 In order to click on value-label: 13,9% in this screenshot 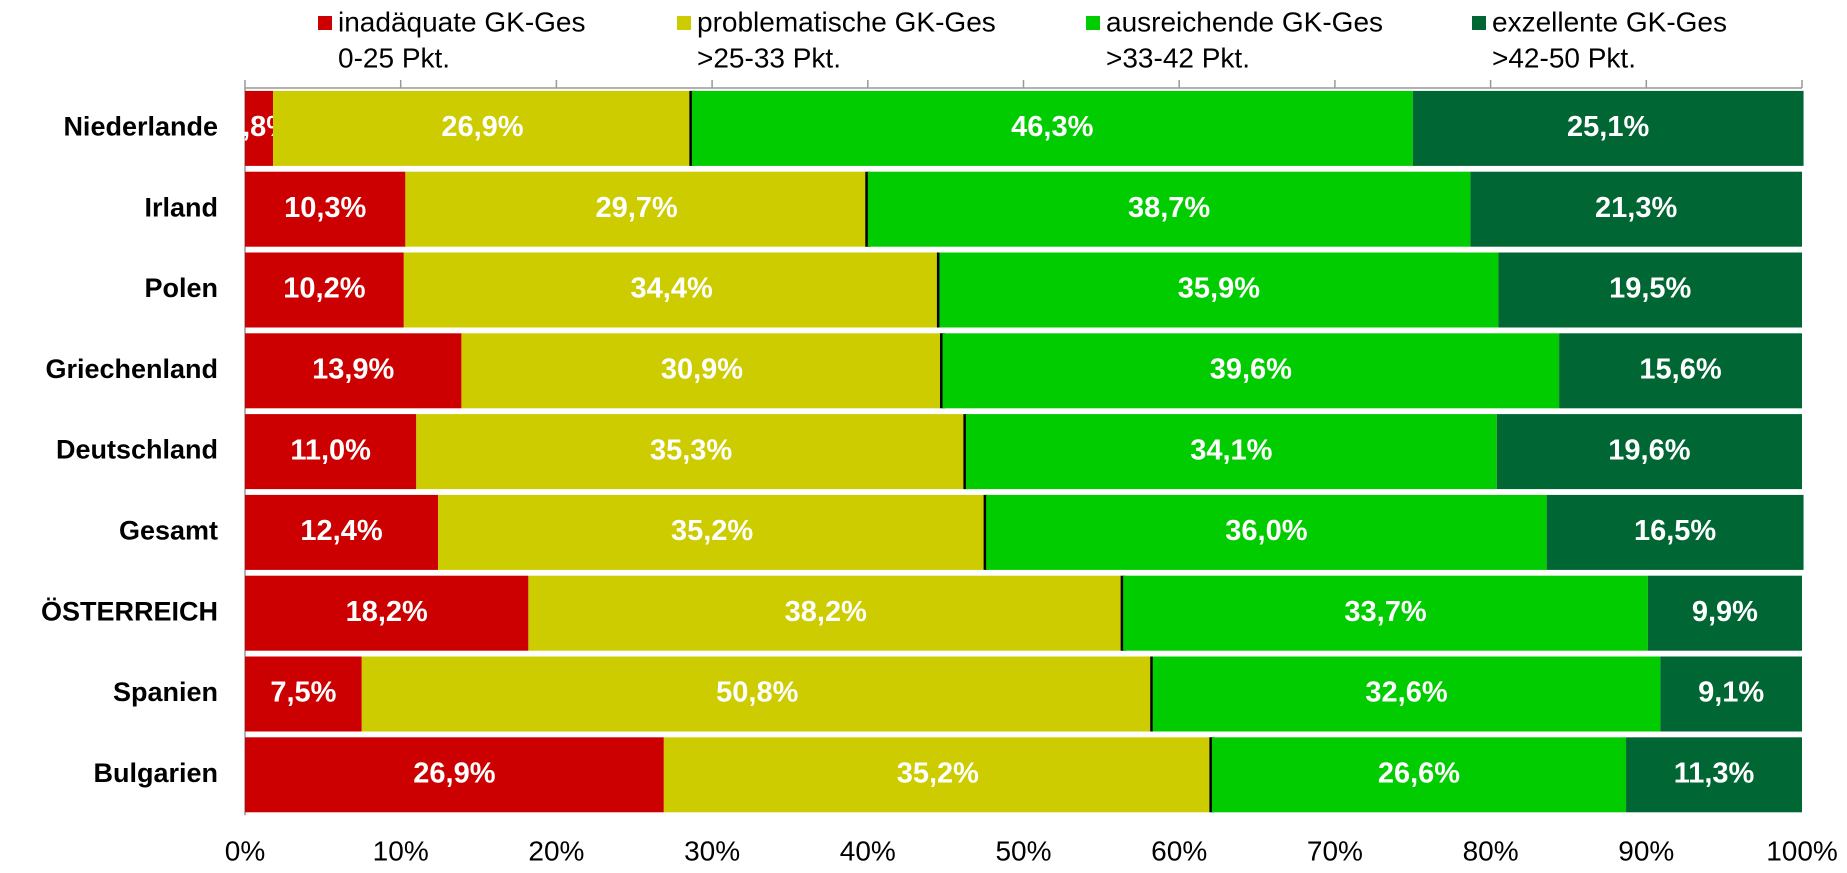, I will do `click(353, 369)`.